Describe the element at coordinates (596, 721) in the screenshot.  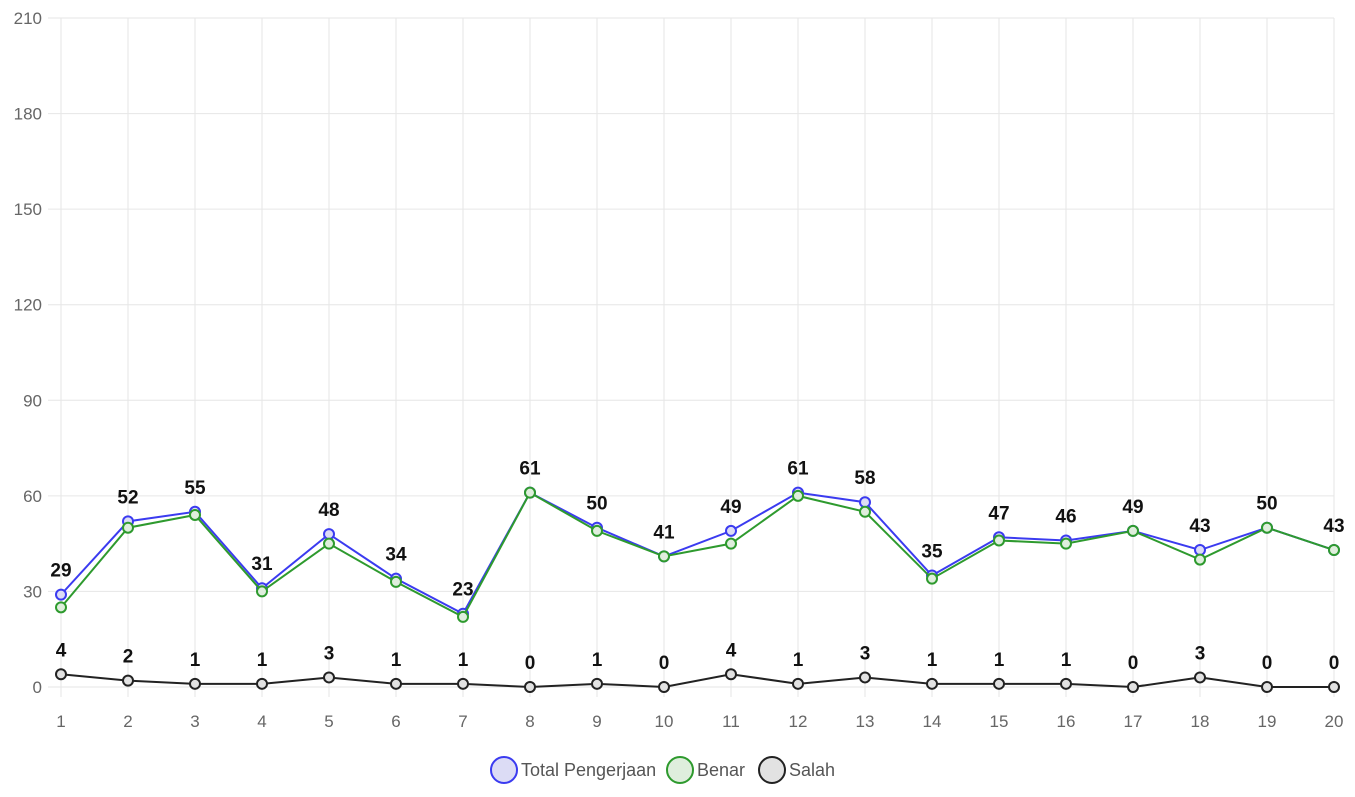
I see `x-tick-label: 9` at that location.